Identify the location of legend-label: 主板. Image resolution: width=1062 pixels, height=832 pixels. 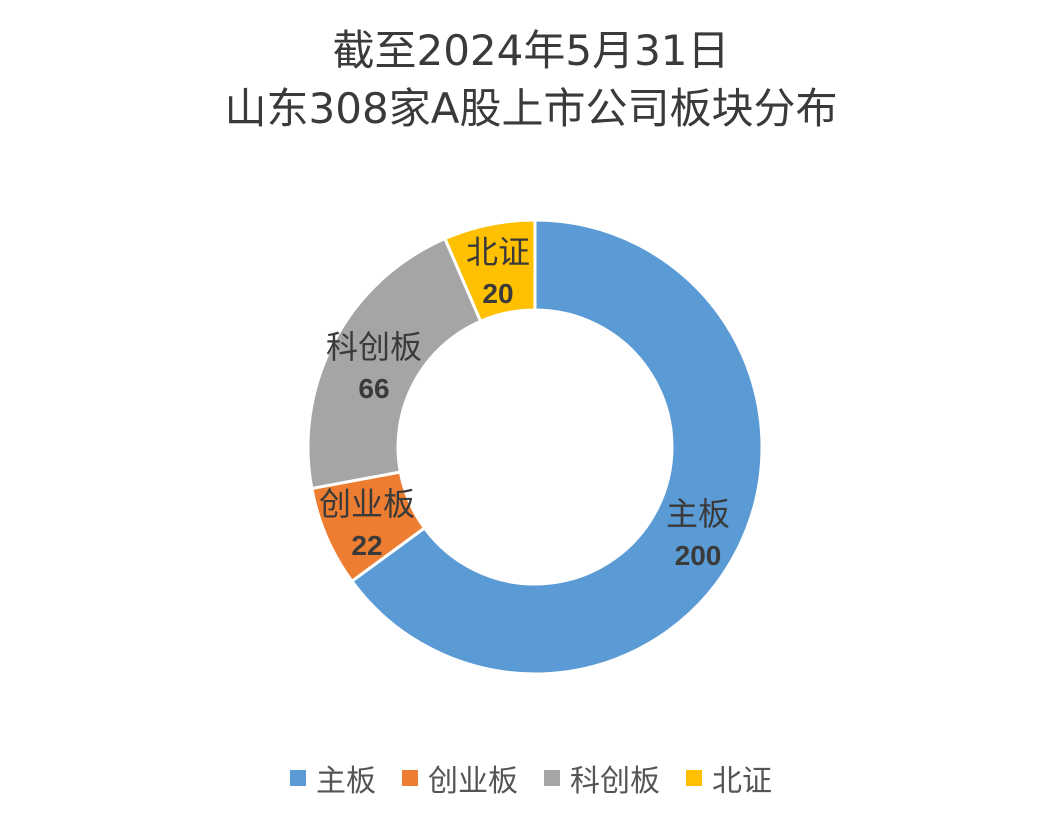
(346, 781).